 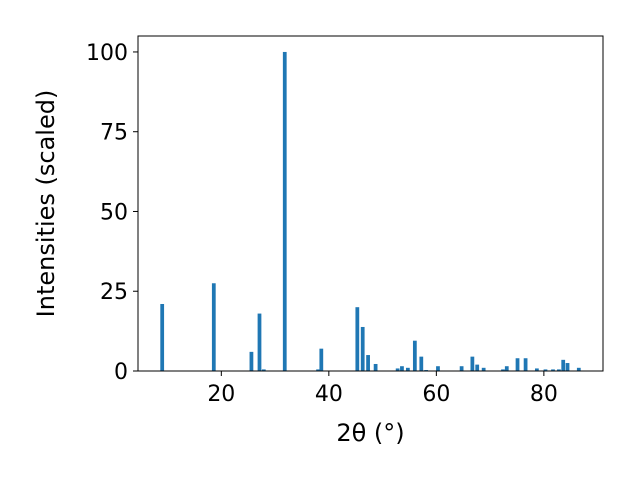 What do you see at coordinates (370, 433) in the screenshot?
I see `x-axis-label: 2θ (°)` at bounding box center [370, 433].